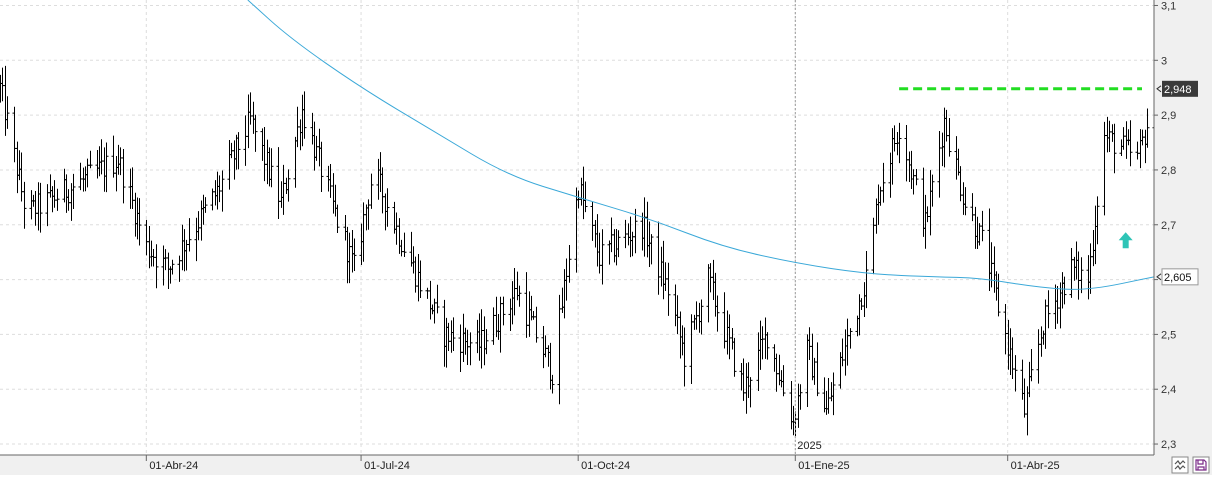  I want to click on auto-scale-button, so click(1180, 465).